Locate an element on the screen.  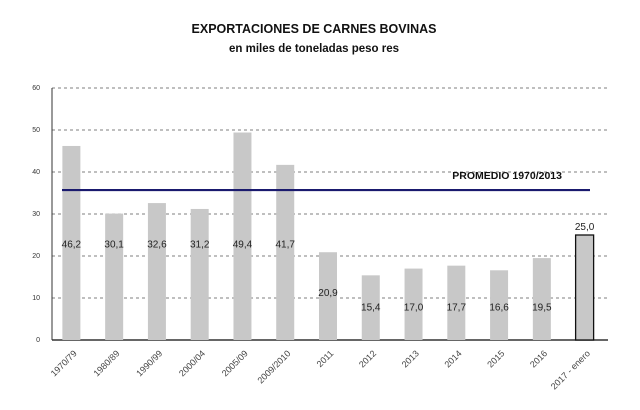
x-tick-label: 2015 is located at coordinates (495, 358).